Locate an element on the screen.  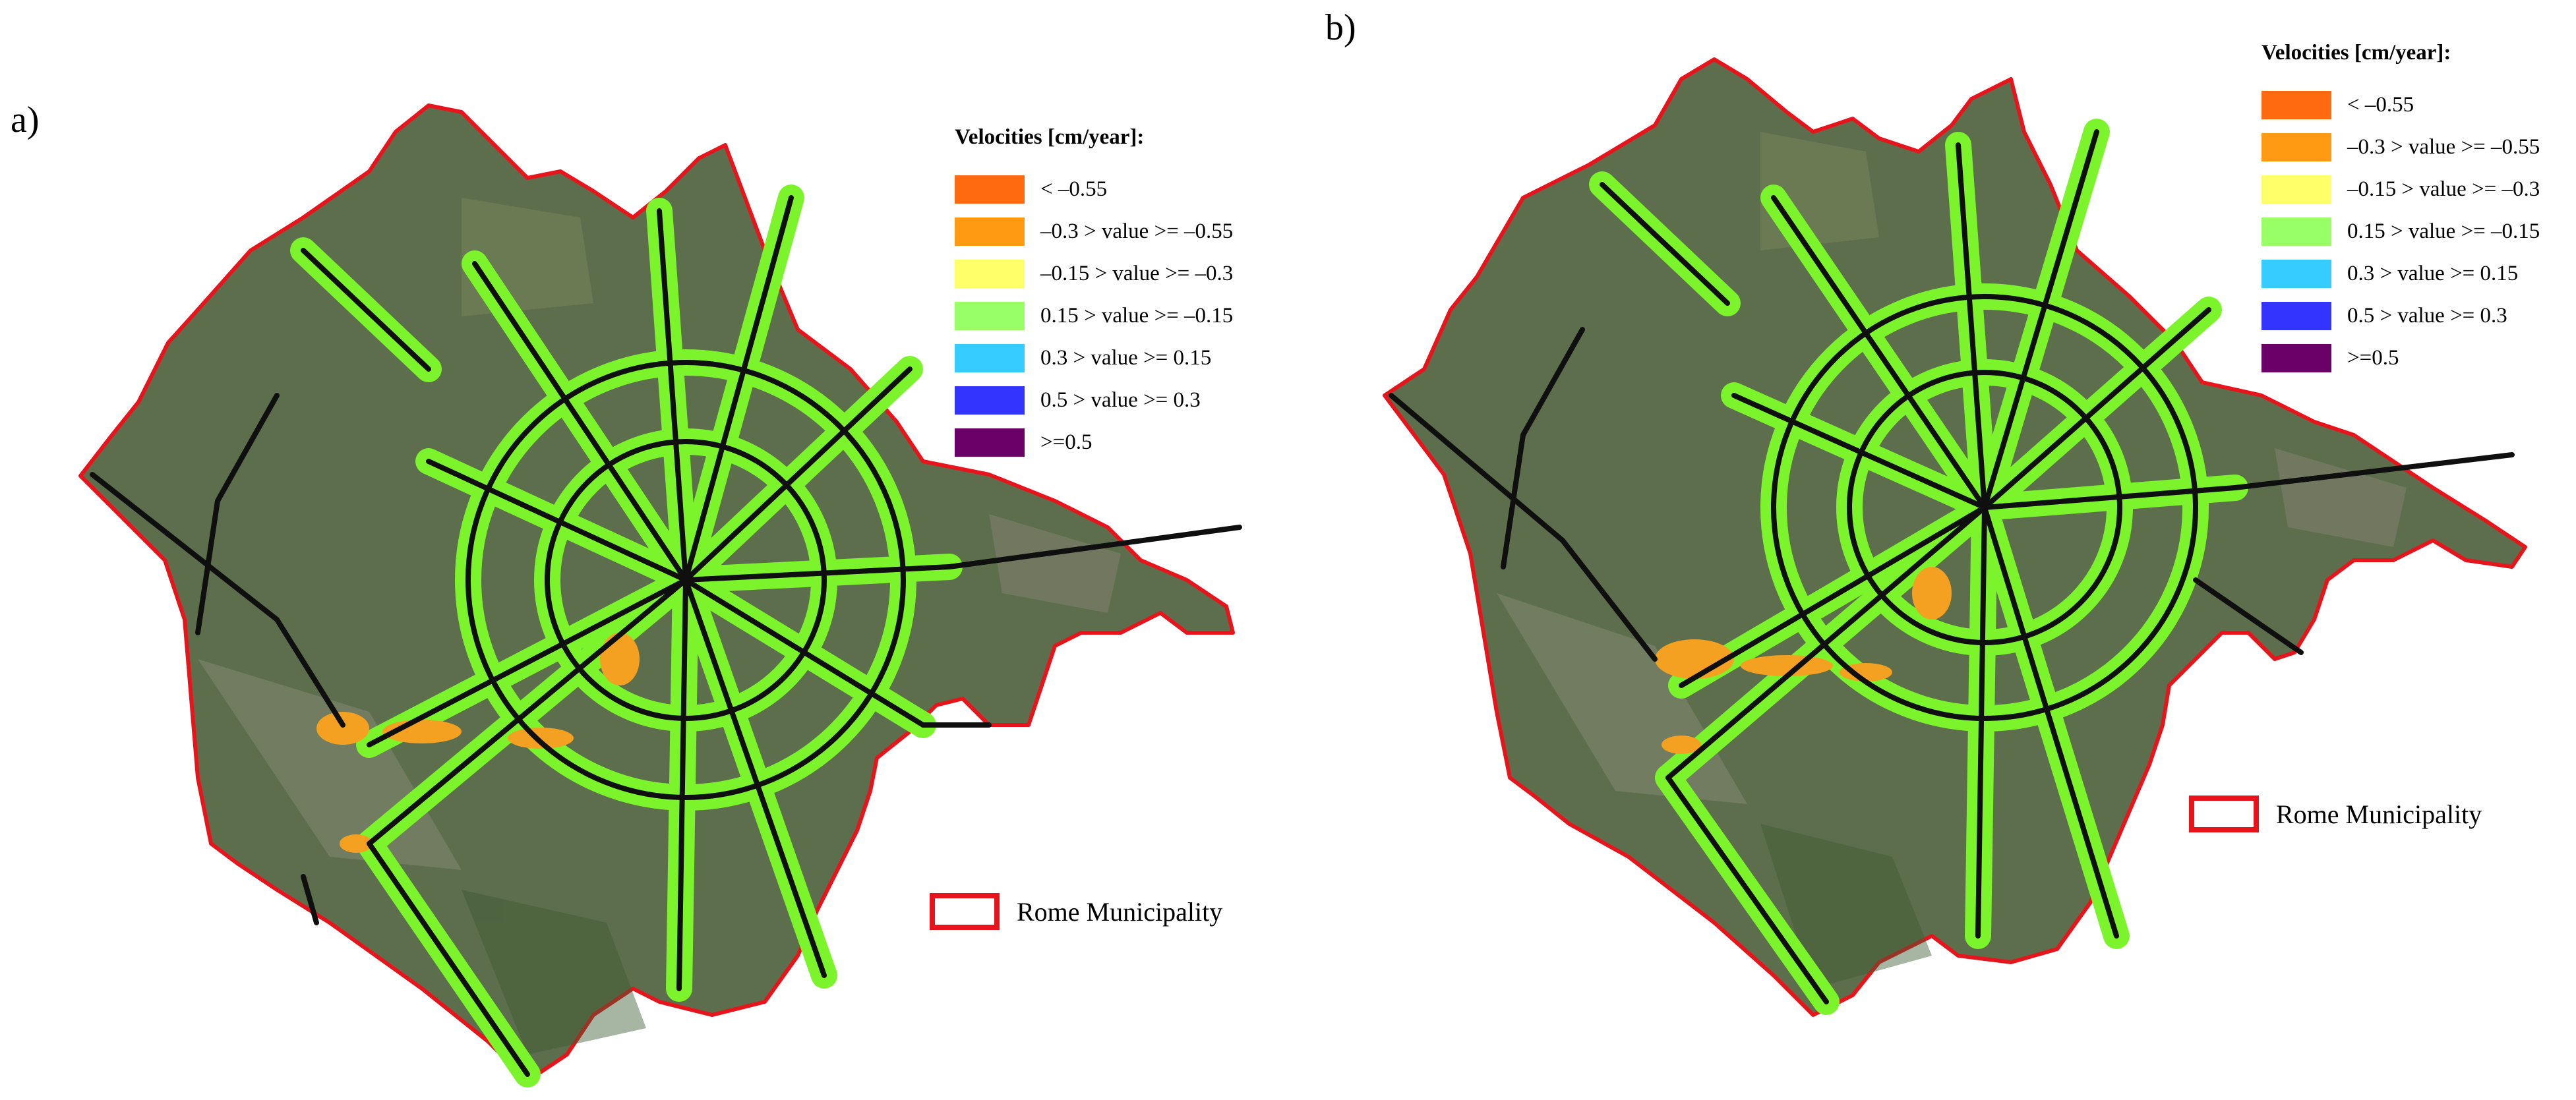
panel-label: a) is located at coordinates (25, 120).